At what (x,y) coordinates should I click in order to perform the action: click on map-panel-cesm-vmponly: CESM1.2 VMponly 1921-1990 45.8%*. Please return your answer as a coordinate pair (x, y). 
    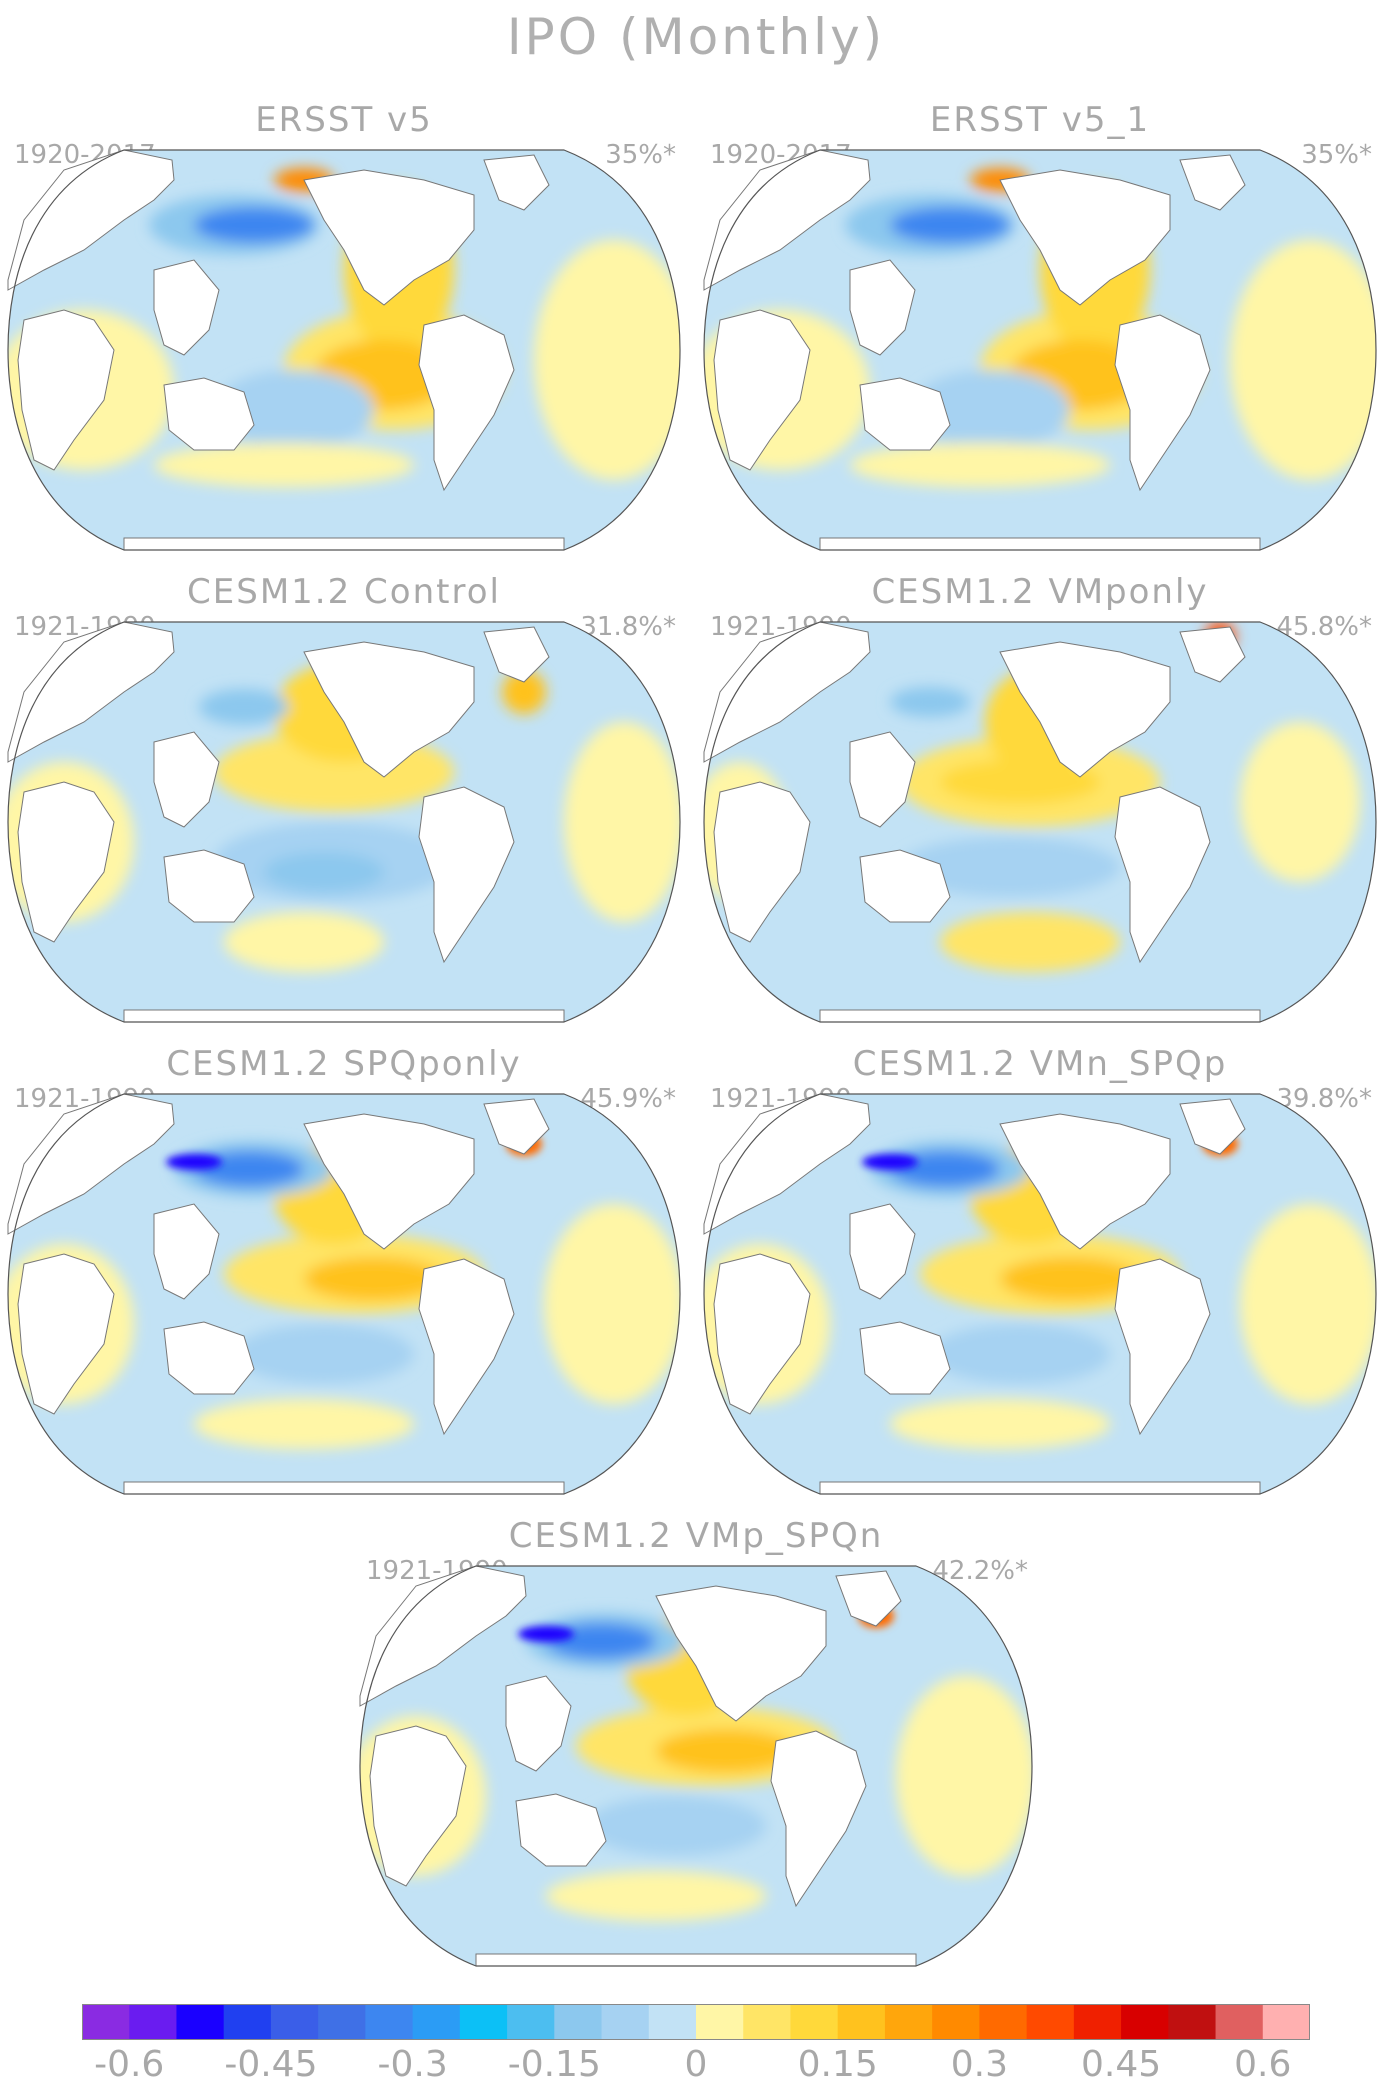
    Looking at the image, I should click on (1040, 807).